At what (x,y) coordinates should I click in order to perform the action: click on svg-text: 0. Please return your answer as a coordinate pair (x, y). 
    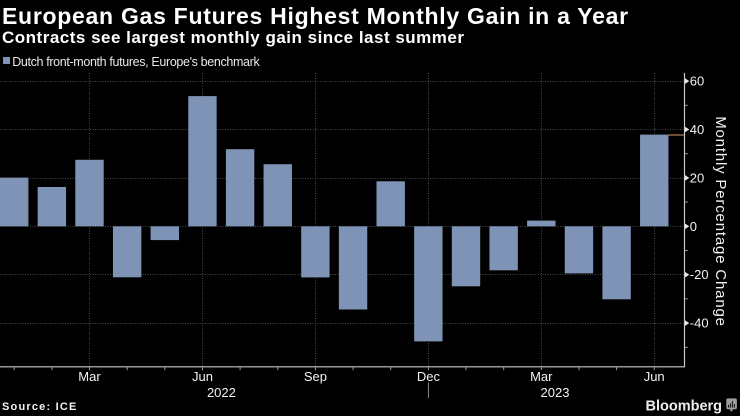
    Looking at the image, I should click on (693, 226).